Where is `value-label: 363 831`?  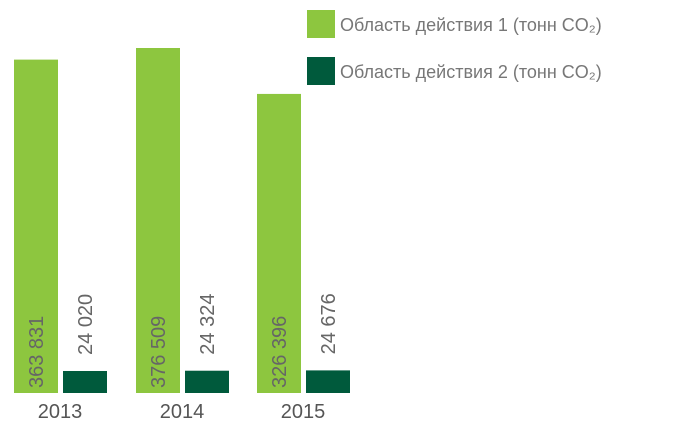 value-label: 363 831 is located at coordinates (37, 352).